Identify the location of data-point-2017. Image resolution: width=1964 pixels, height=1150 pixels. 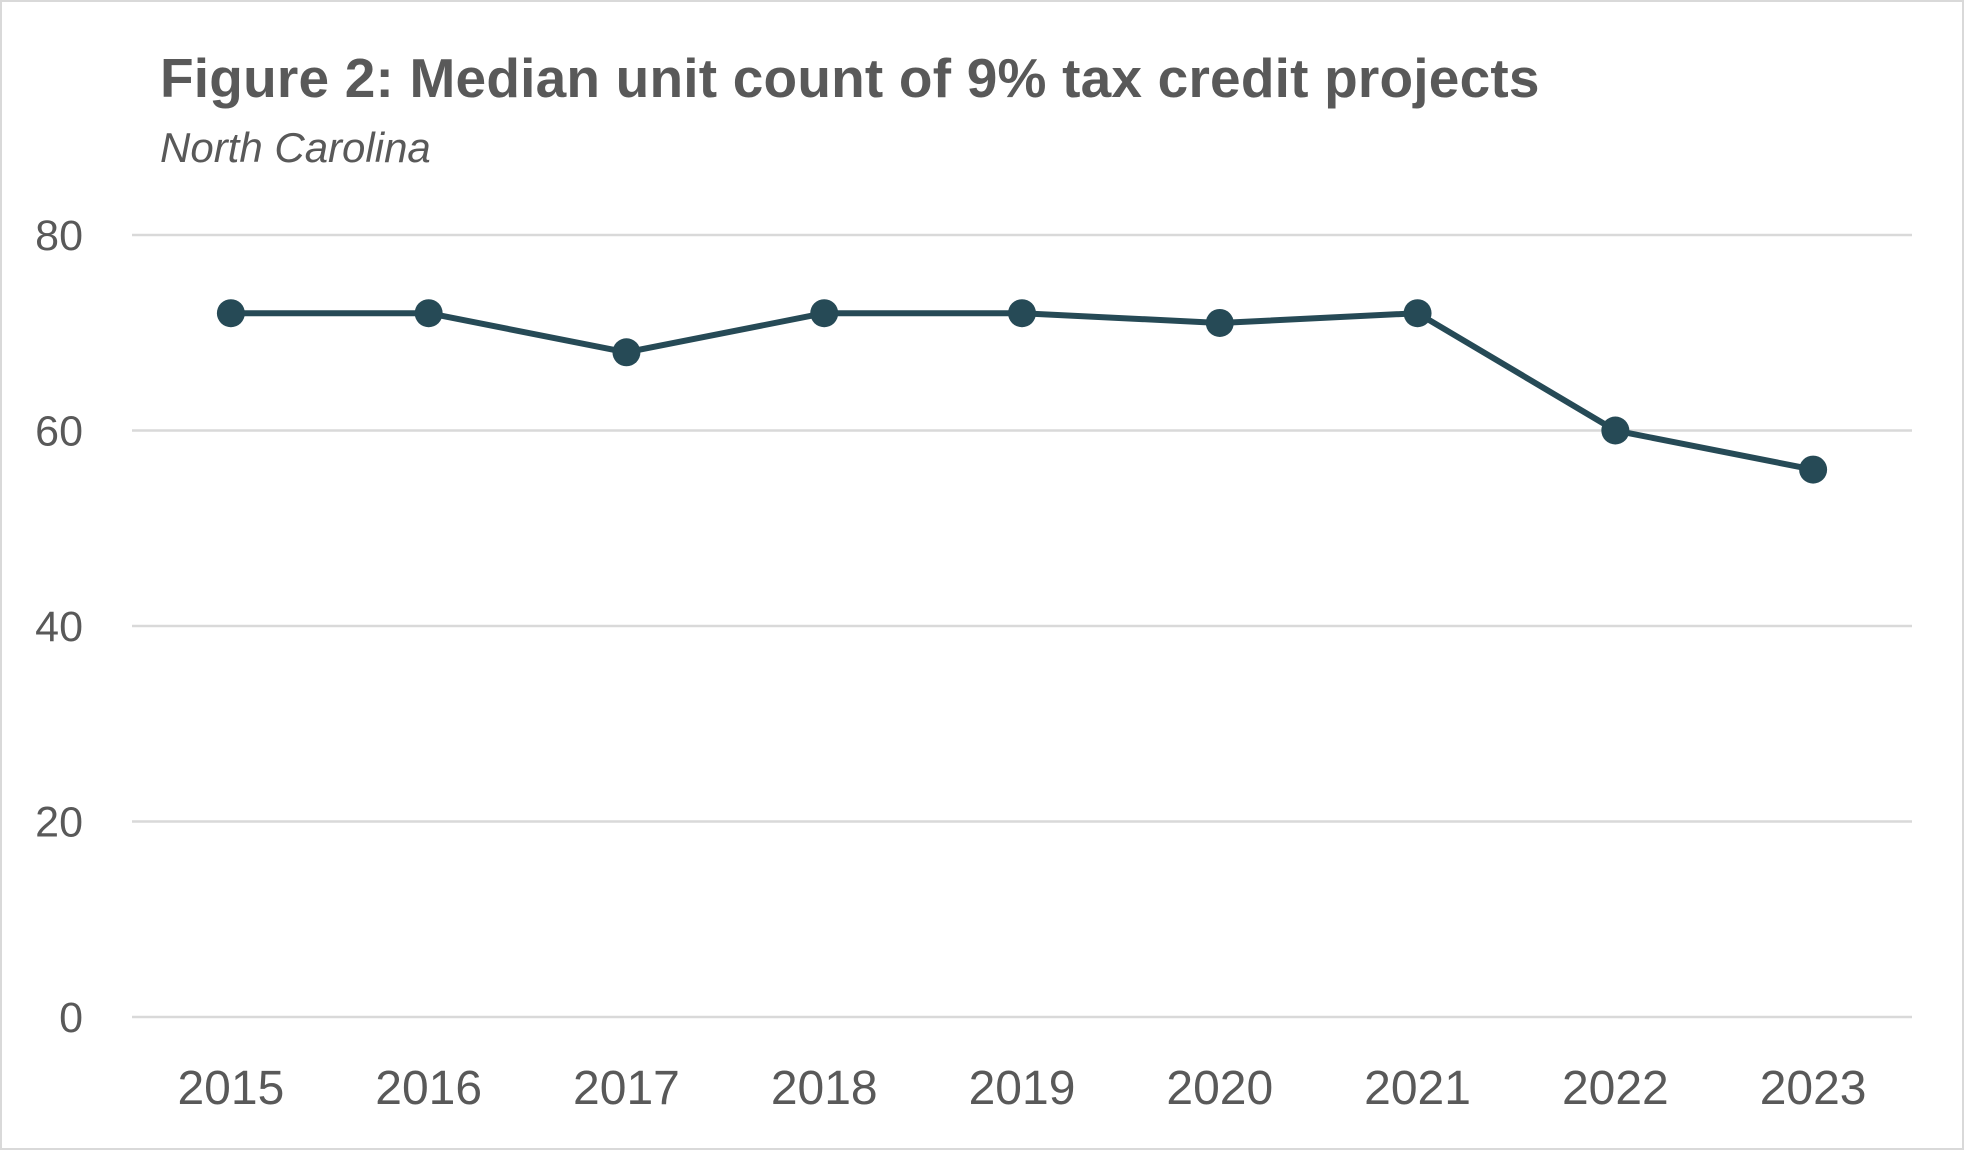
(626, 352).